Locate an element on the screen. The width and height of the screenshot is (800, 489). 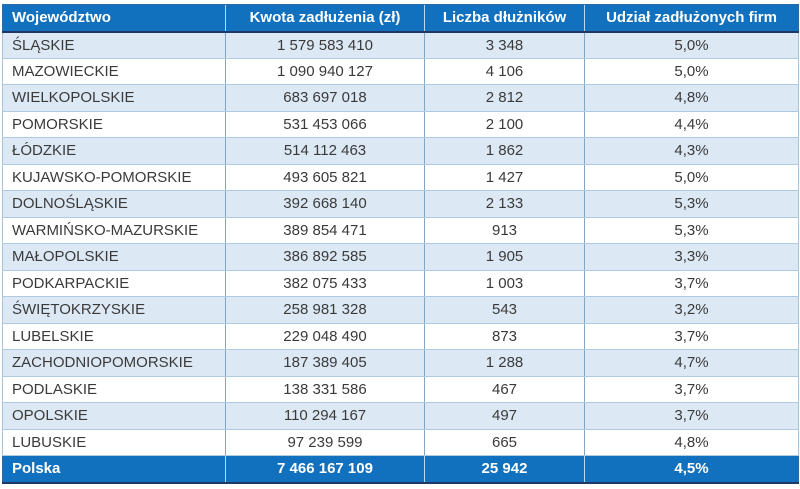
cell-debt-amount: 389 854 471 is located at coordinates (325, 230).